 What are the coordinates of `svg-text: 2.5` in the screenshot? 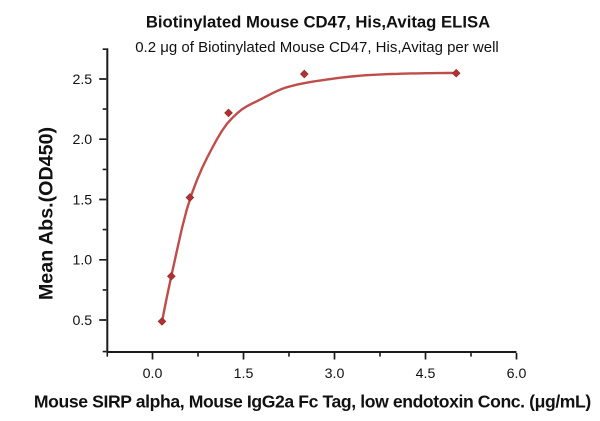 It's located at (82, 80).